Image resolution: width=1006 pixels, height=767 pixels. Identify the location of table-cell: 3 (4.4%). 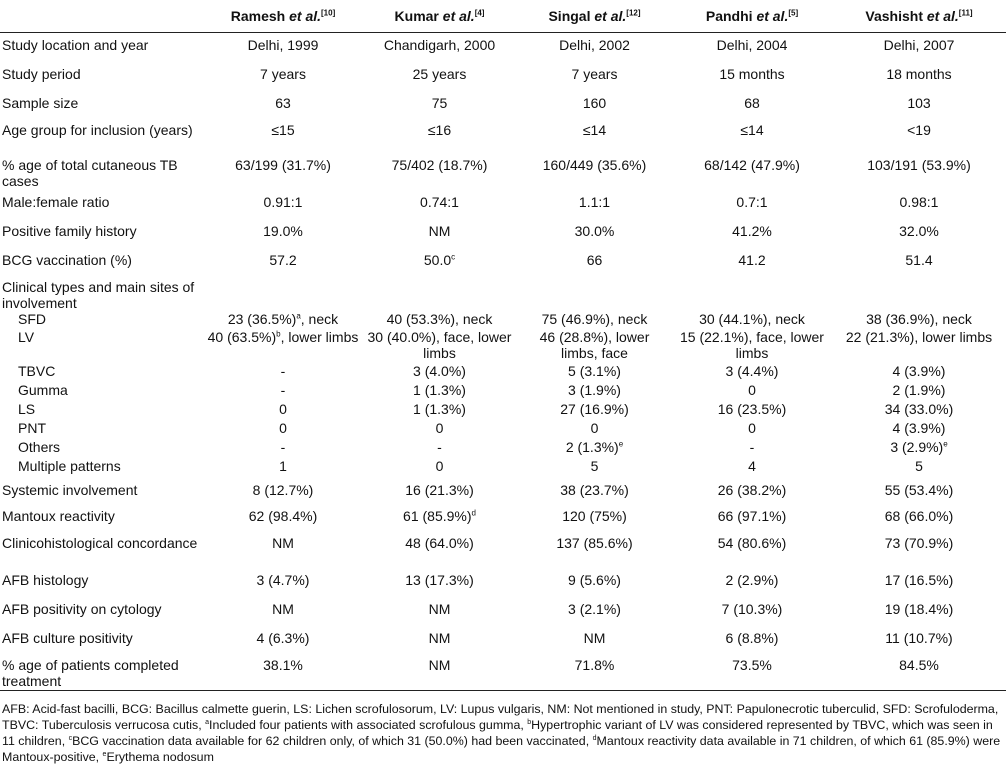
(752, 371).